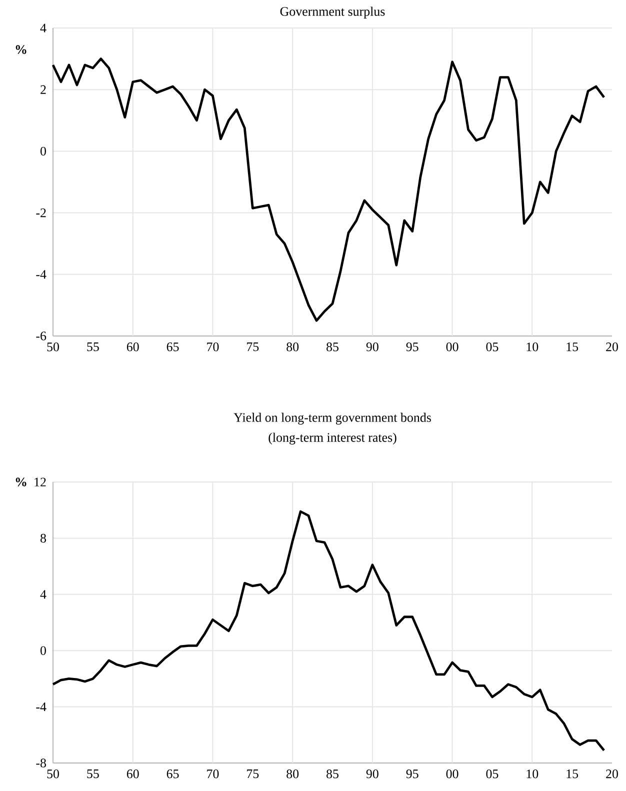  I want to click on y-tick-label: 12, so click(40, 482).